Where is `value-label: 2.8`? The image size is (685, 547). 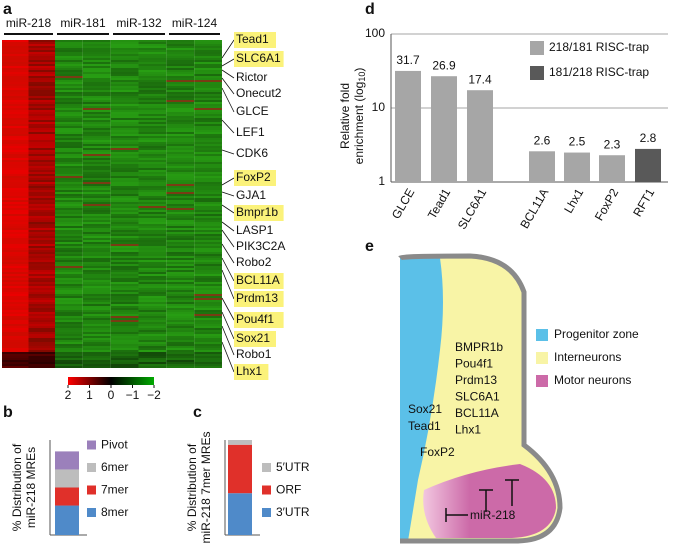 value-label: 2.8 is located at coordinates (648, 138).